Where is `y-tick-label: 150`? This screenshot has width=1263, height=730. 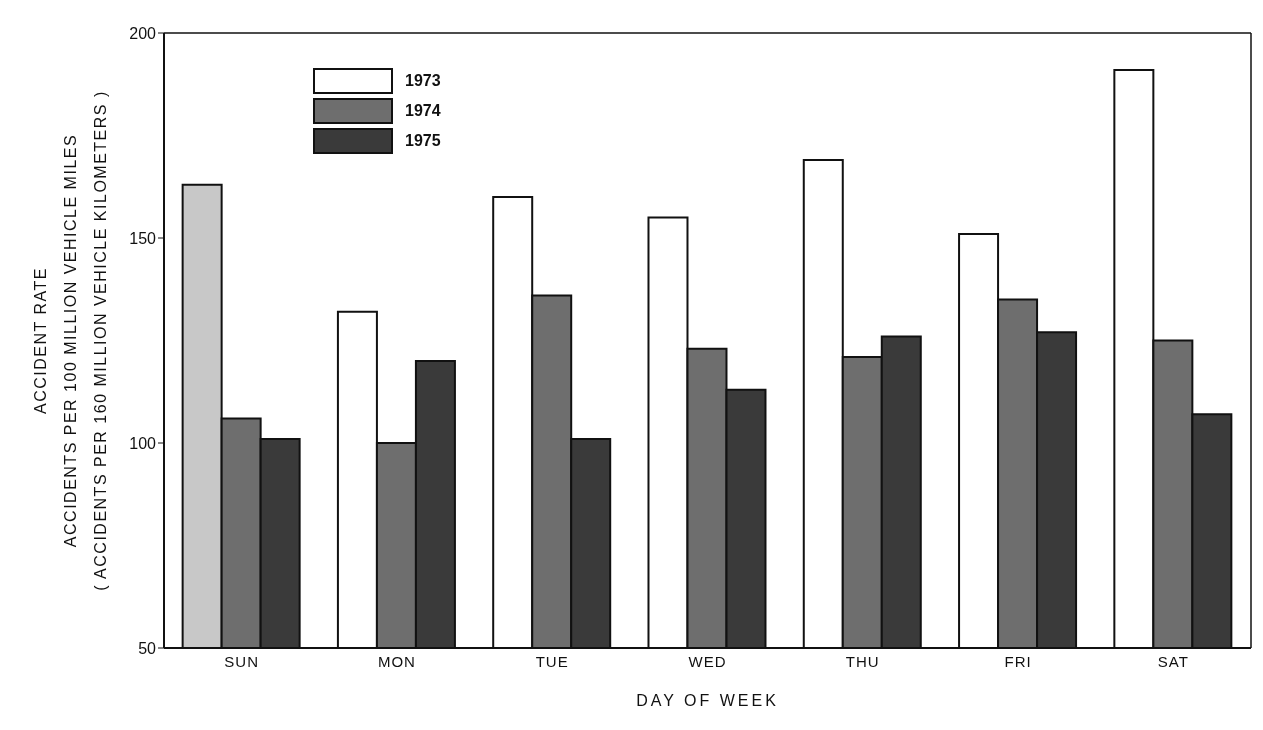 y-tick-label: 150 is located at coordinates (143, 238).